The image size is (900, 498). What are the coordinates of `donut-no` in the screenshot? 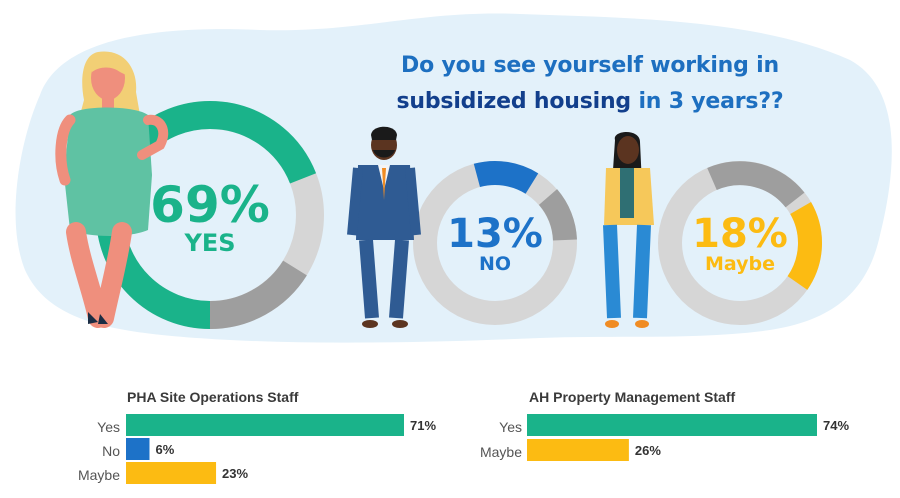 It's located at (495, 243).